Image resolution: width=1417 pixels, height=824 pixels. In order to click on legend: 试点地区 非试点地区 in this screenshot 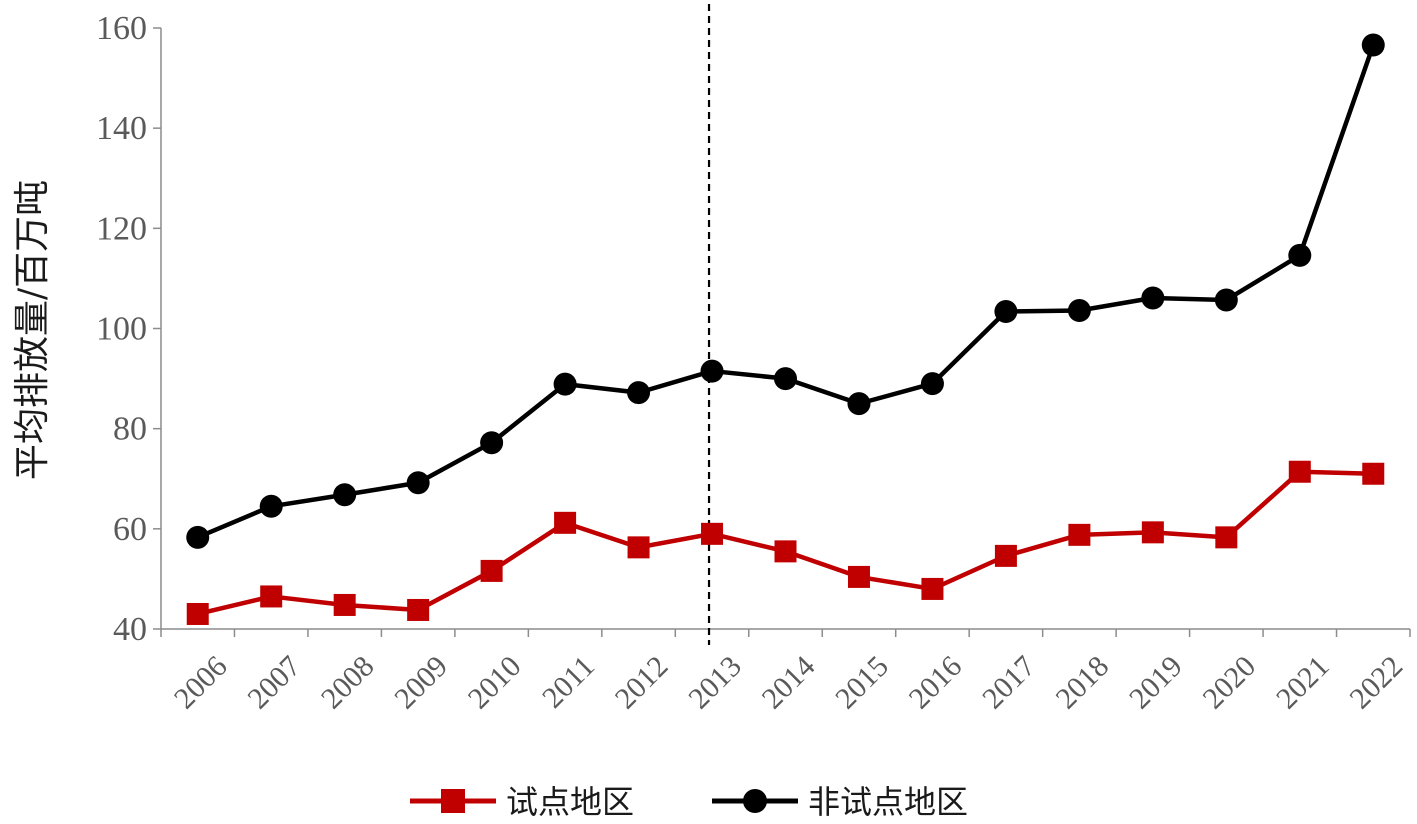, I will do `click(689, 802)`.